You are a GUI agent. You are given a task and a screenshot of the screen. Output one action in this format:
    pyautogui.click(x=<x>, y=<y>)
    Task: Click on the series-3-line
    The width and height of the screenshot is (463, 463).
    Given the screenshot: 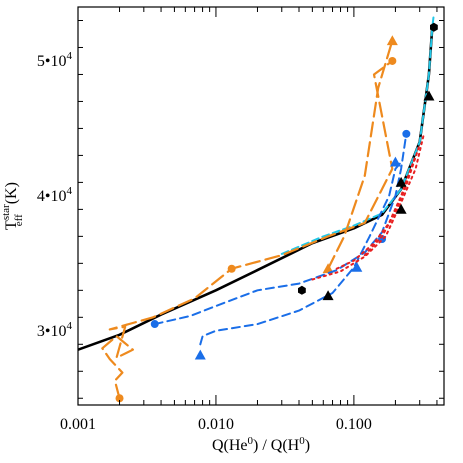 What is the action you would take?
    pyautogui.click(x=360, y=154)
    